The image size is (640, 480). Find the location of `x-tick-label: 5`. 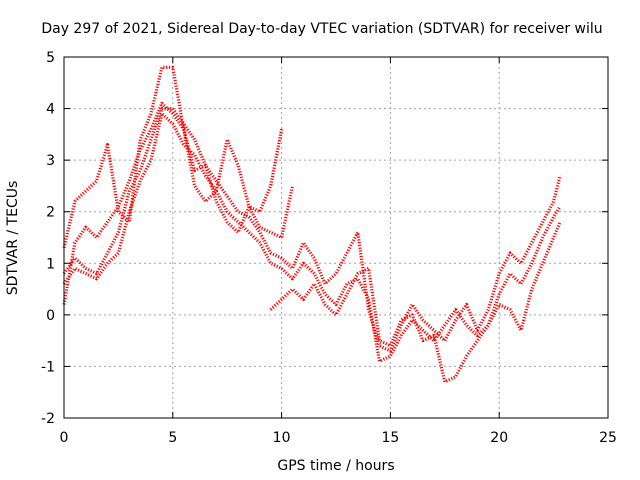

x-tick-label: 5 is located at coordinates (172, 438).